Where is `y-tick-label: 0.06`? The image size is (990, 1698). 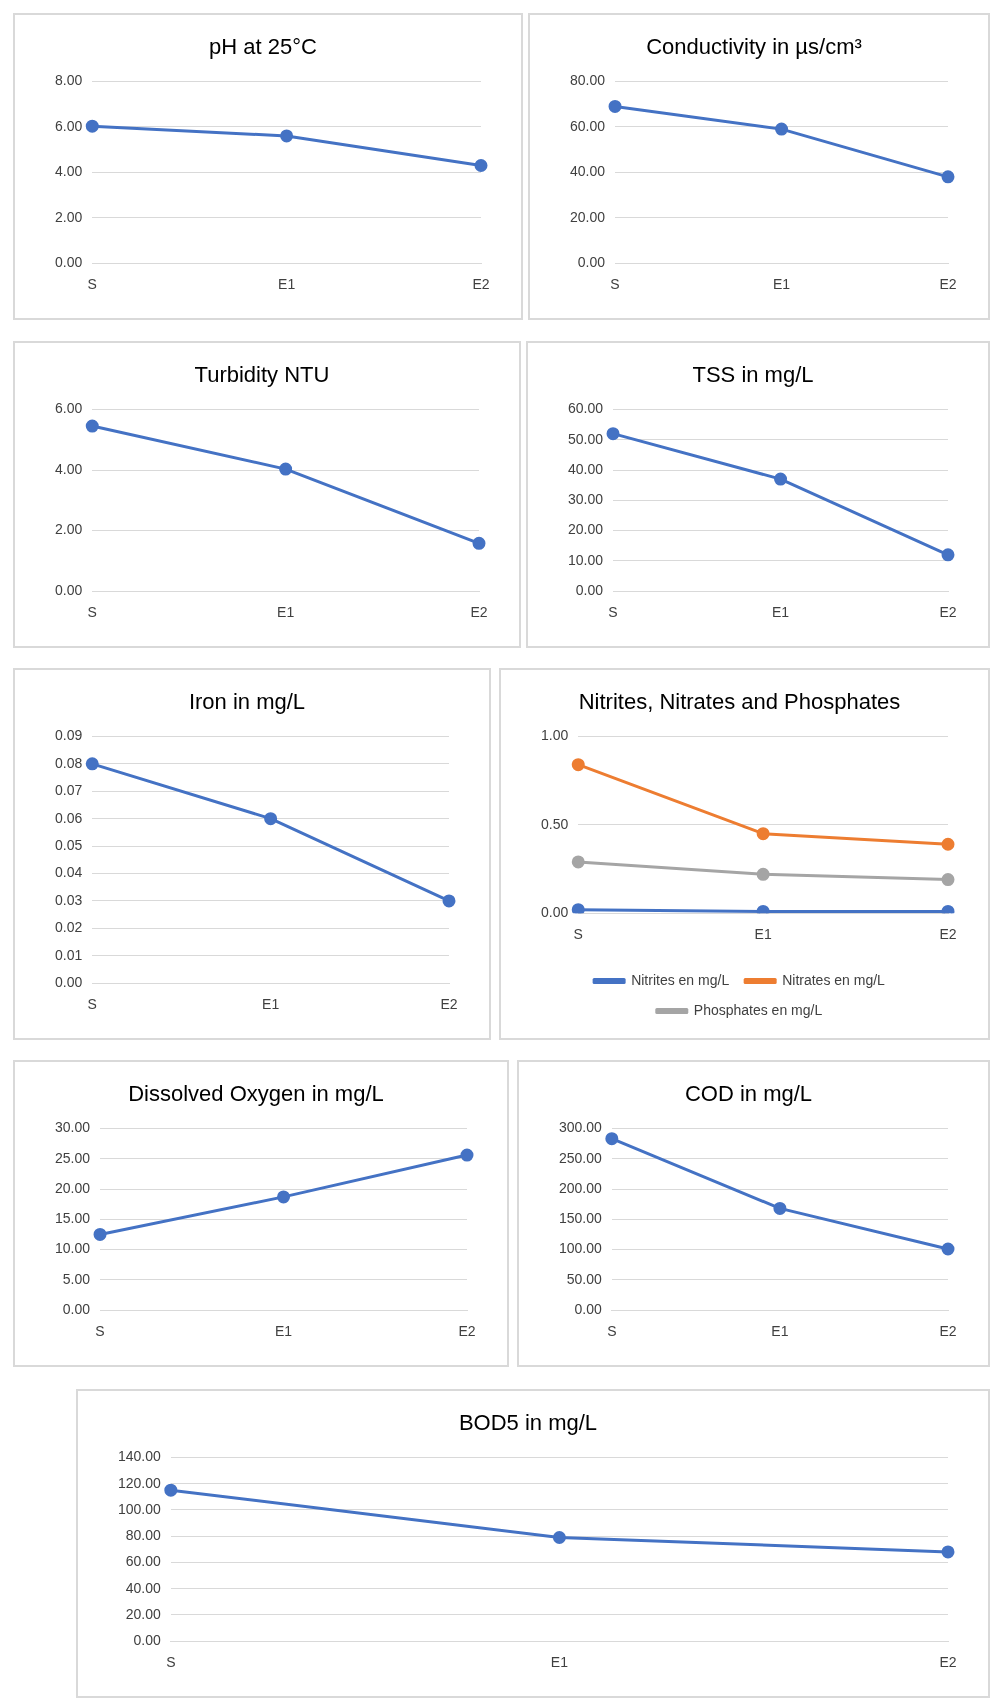
y-tick-label: 0.06 is located at coordinates (69, 817).